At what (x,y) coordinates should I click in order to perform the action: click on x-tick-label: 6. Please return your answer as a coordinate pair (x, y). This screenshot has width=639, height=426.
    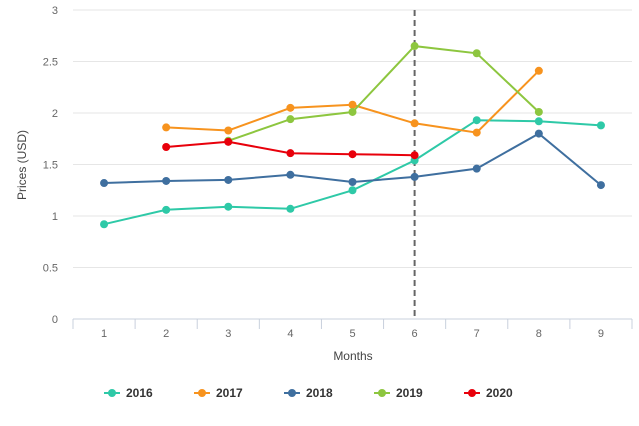
    Looking at the image, I should click on (415, 334).